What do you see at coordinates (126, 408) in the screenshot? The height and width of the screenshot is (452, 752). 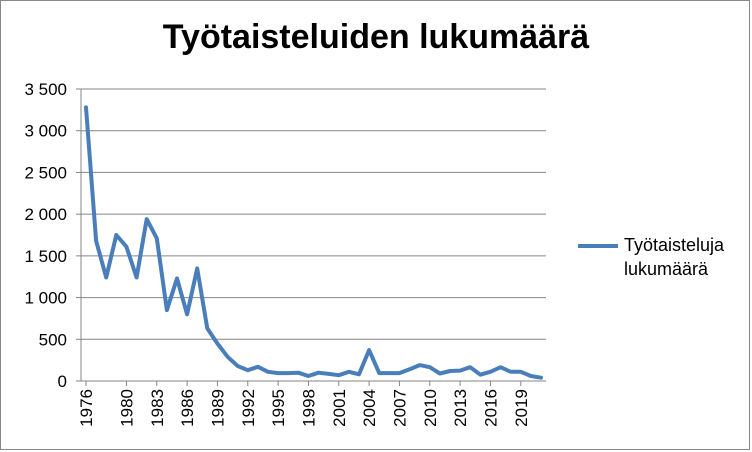 I see `x-tick-label: 1980` at bounding box center [126, 408].